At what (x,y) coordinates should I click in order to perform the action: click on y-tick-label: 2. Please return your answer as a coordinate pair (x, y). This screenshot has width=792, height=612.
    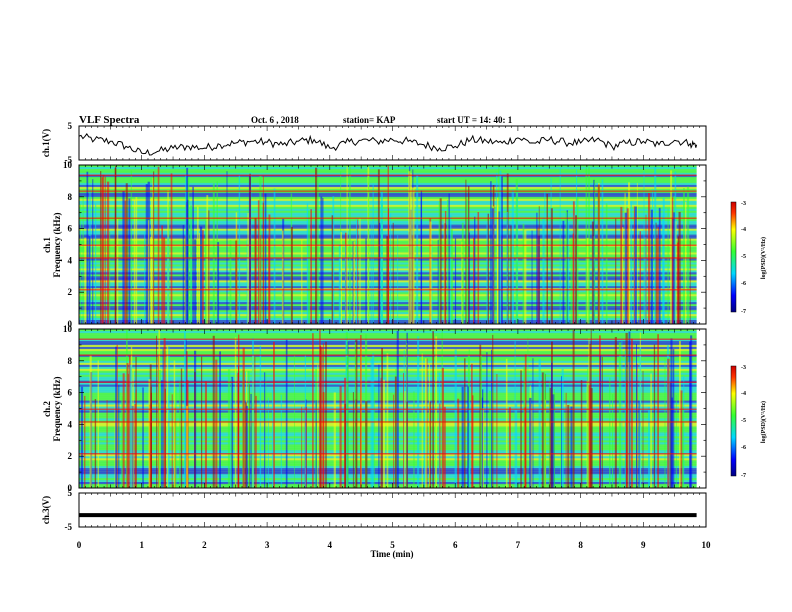
    Looking at the image, I should click on (70, 456).